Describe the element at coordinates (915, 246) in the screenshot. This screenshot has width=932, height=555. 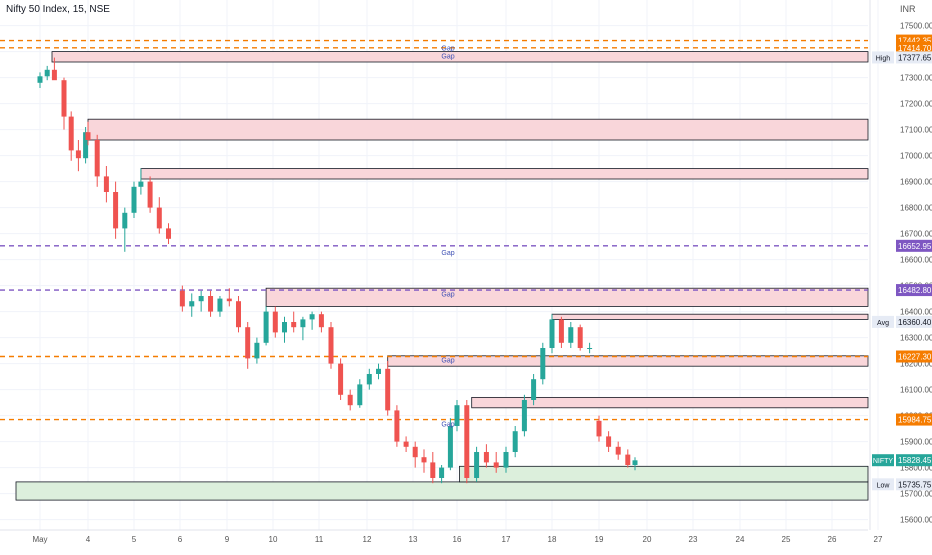
I see `price-label-text: 16652.95` at that location.